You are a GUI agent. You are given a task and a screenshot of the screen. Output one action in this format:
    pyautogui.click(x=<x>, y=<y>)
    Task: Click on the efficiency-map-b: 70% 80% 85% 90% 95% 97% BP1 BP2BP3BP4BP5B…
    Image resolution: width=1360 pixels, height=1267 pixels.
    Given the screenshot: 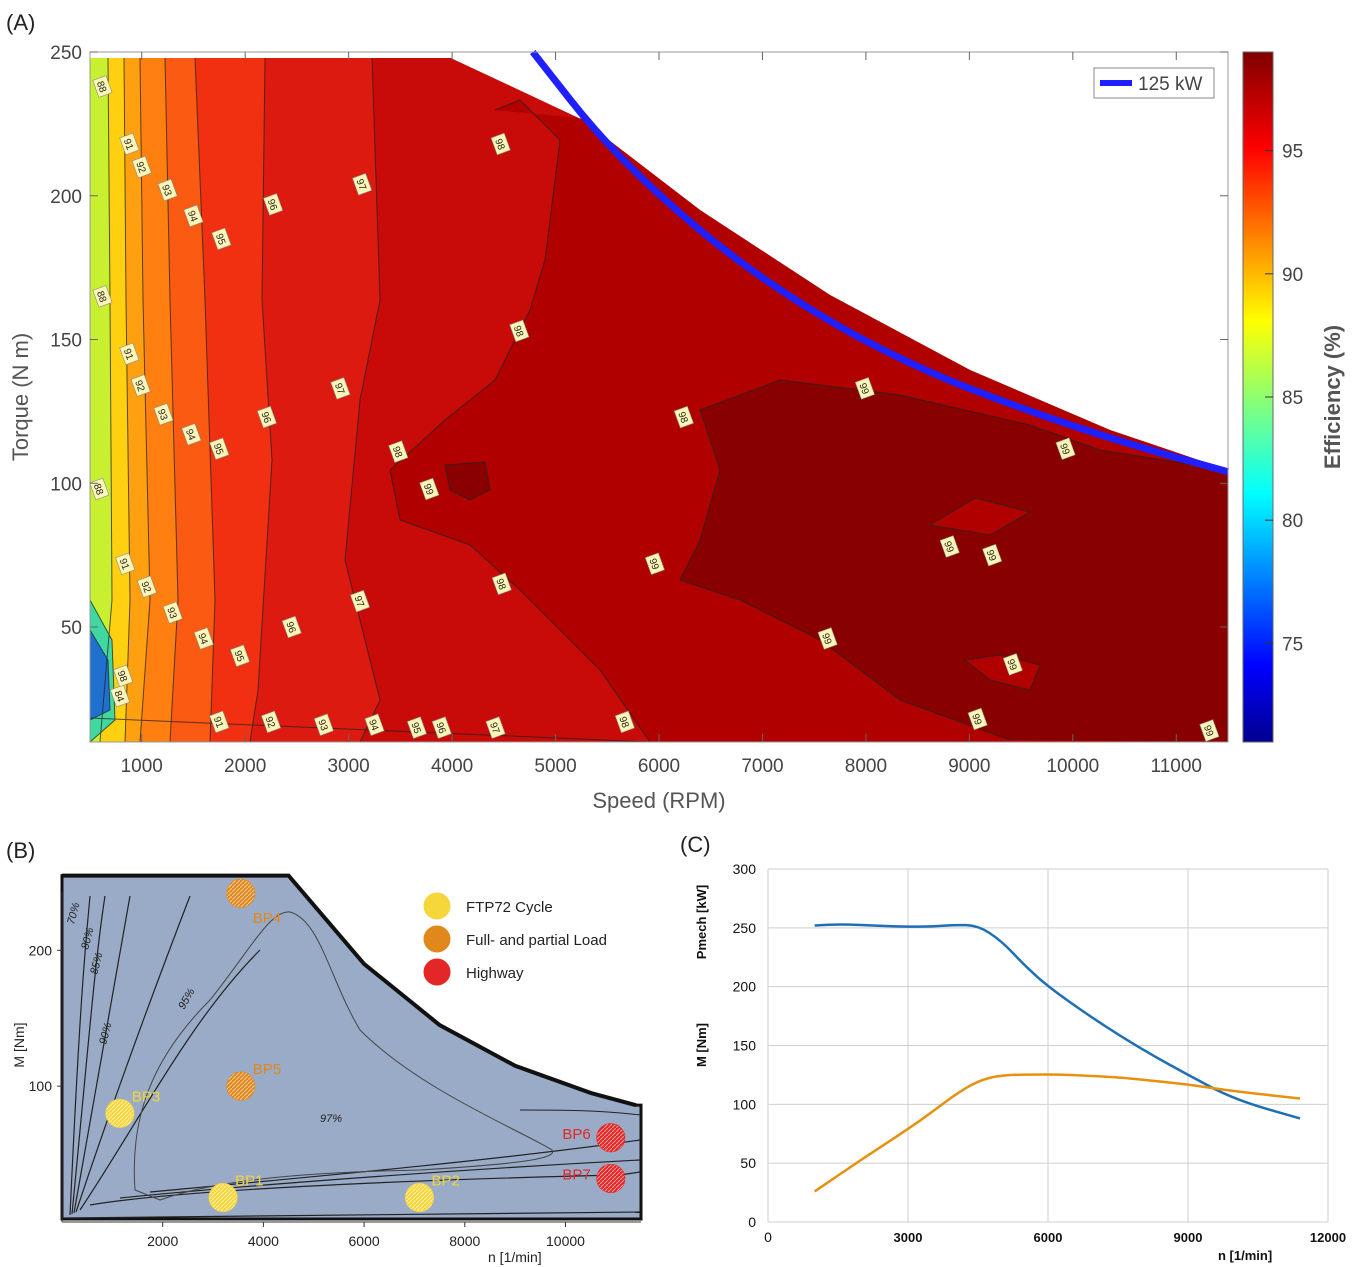 What is the action you would take?
    pyautogui.click(x=327, y=1069)
    